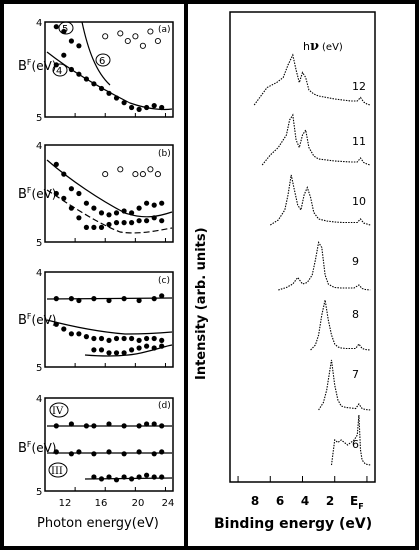 Image resolution: width=419 pixels, height=550 pixels. What do you see at coordinates (37, 320) in the screenshot?
I see `panel-c-ylabel: BF(eV)` at bounding box center [37, 320].